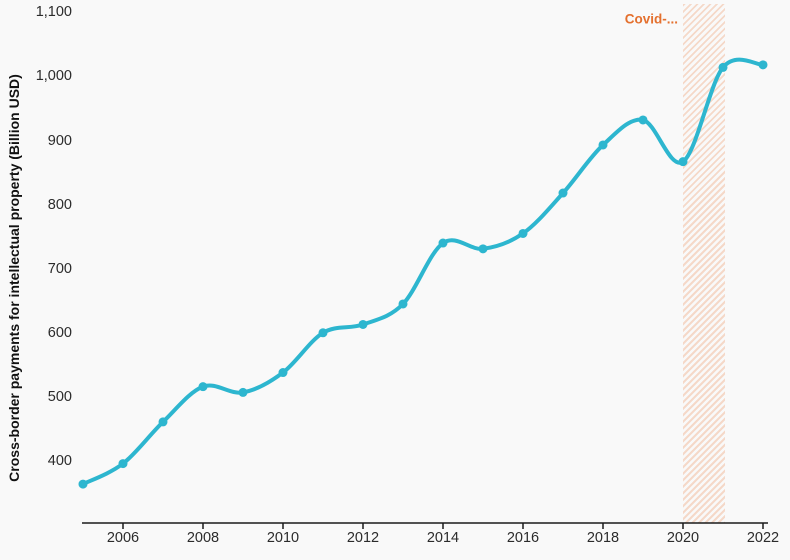 This screenshot has width=790, height=560. What do you see at coordinates (363, 538) in the screenshot?
I see `x-tick-label: 2012` at bounding box center [363, 538].